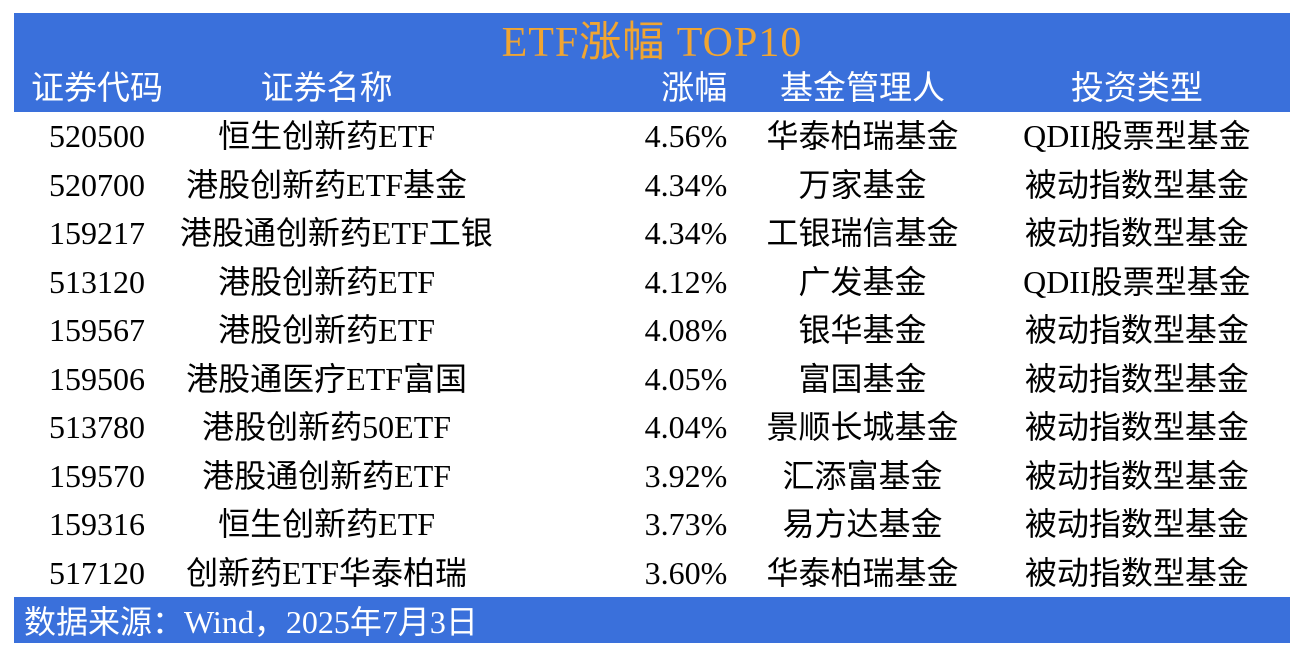  What do you see at coordinates (1136, 89) in the screenshot?
I see `column-header-type: 投资类型` at bounding box center [1136, 89].